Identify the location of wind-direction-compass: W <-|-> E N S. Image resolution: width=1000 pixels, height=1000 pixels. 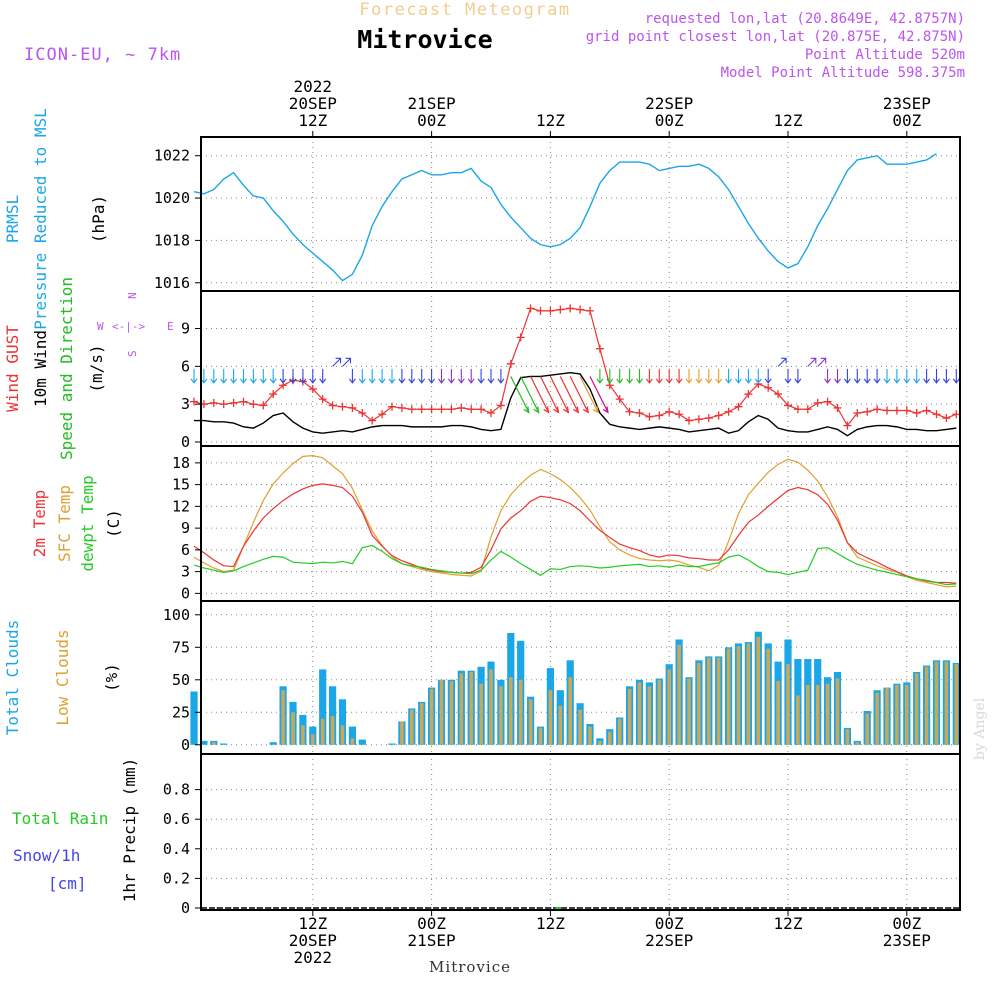
(135, 324).